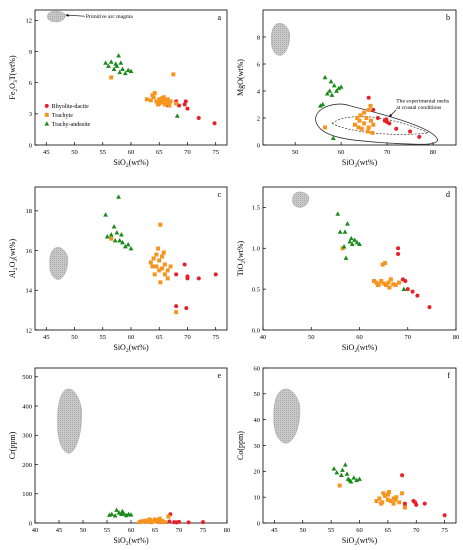  What do you see at coordinates (240, 77) in the screenshot?
I see `y-axis-label: MgO(wt%)` at bounding box center [240, 77].